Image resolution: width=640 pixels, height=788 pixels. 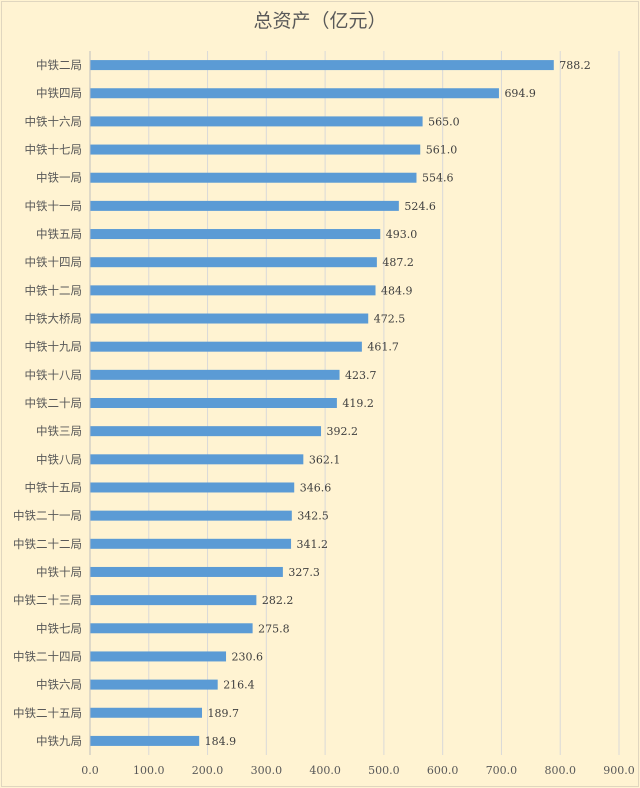 What do you see at coordinates (59, 93) in the screenshot?
I see `category-label: 中铁四局` at bounding box center [59, 93].